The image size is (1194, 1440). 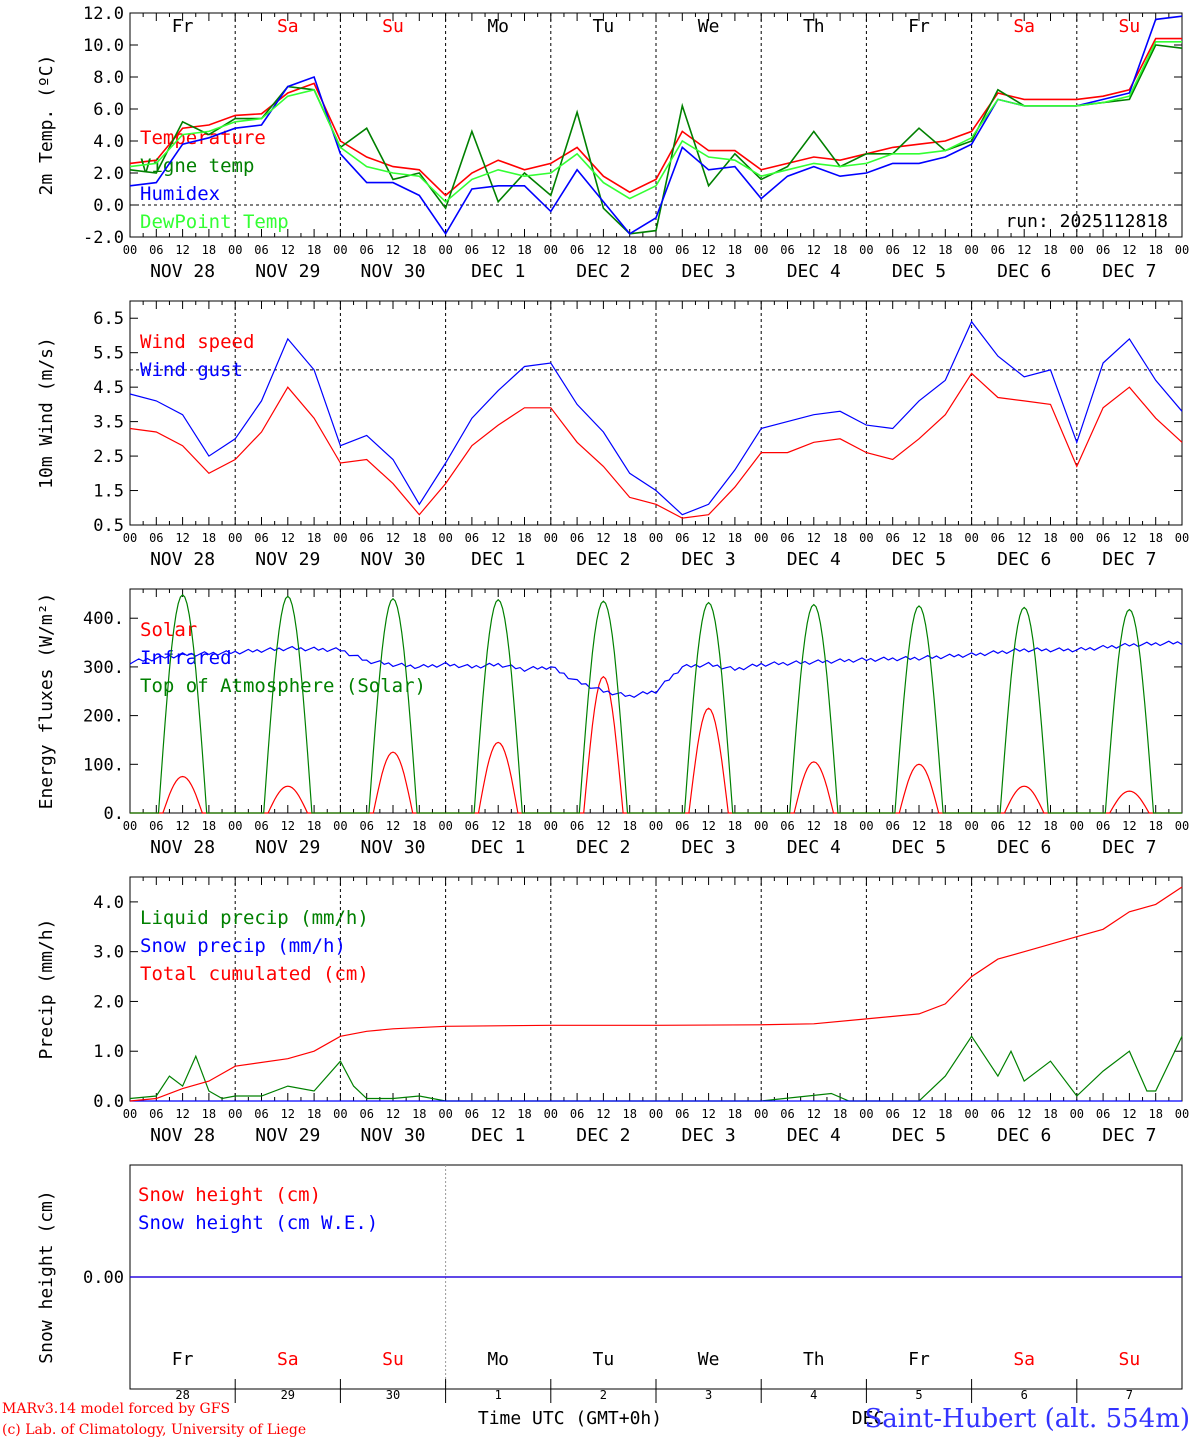 I want to click on date-label: NOV 28, so click(x=182, y=1135).